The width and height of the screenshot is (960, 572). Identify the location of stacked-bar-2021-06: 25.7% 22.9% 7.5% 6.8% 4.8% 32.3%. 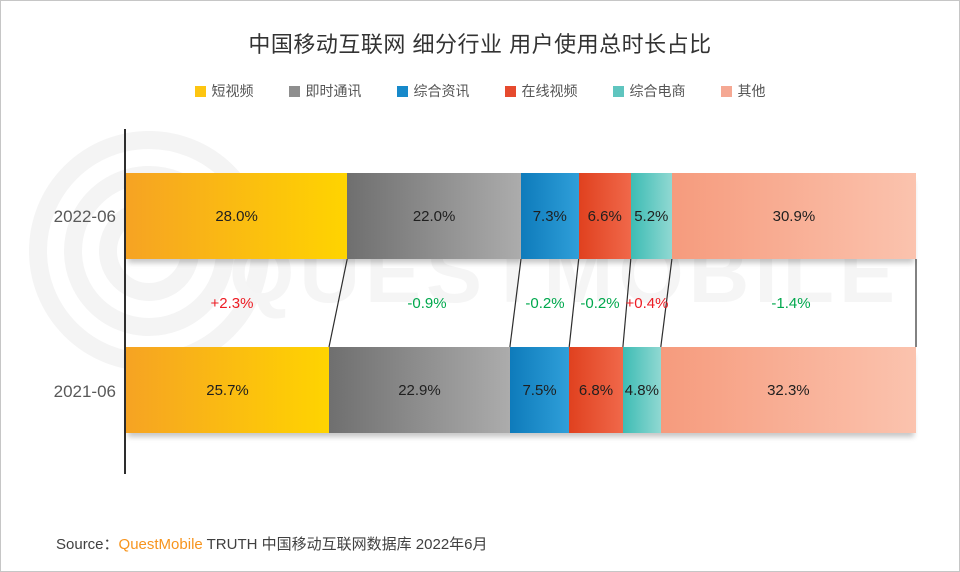
(521, 390).